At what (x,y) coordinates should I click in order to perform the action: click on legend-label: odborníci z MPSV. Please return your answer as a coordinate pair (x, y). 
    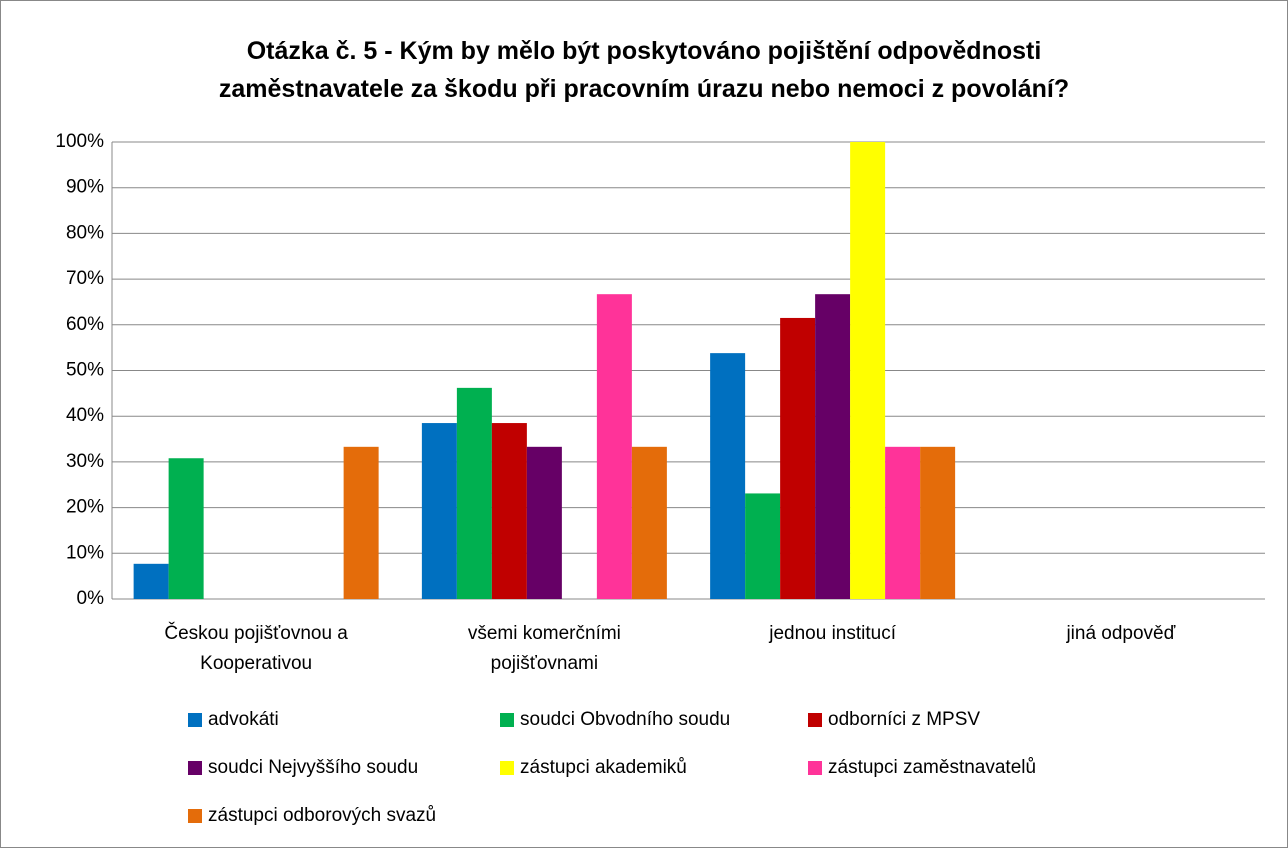
    Looking at the image, I should click on (904, 719).